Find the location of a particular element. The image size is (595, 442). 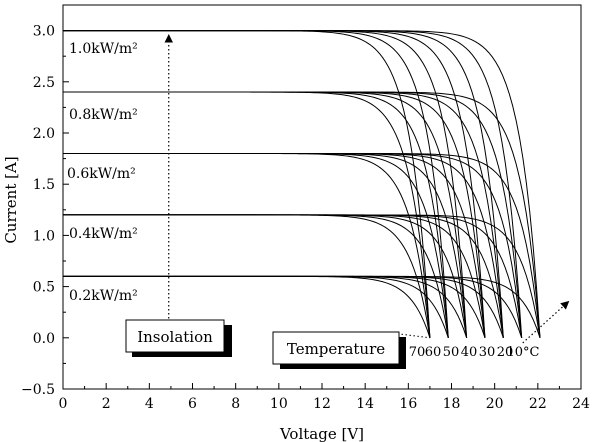

temp-label-2: 50 is located at coordinates (451, 352).